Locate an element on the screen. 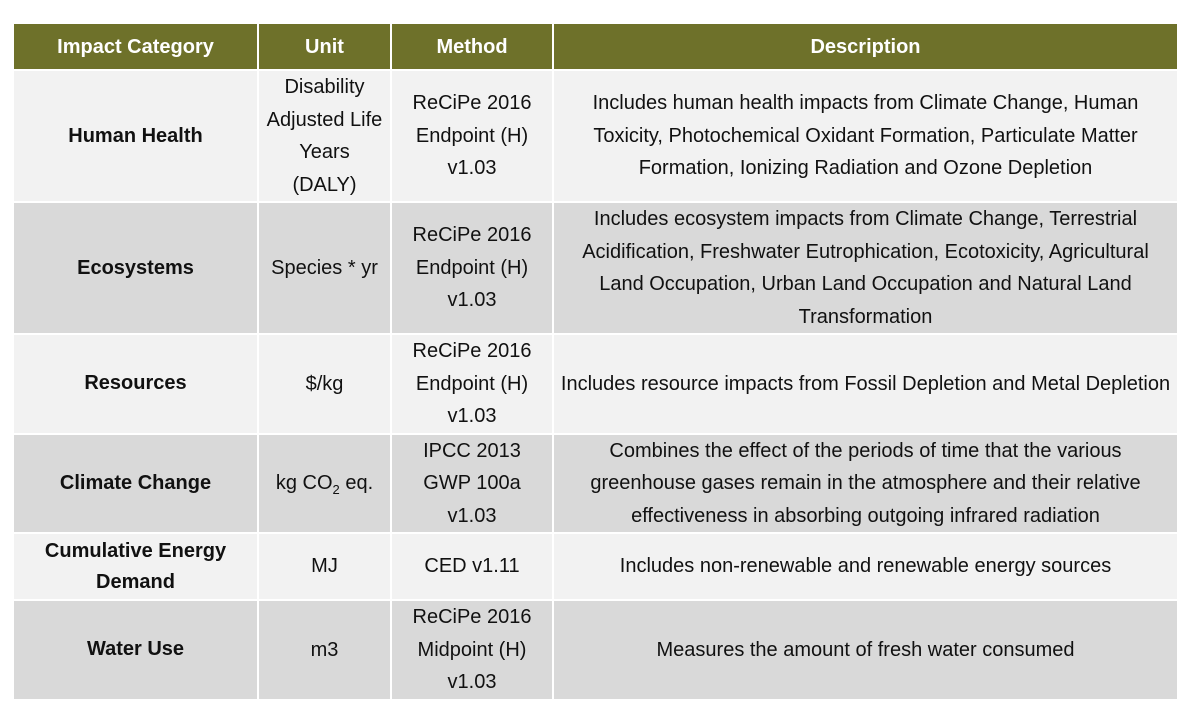 The height and width of the screenshot is (701, 1188). unit-cell: Disability Adjusted Life Years (DALY) is located at coordinates (324, 136).